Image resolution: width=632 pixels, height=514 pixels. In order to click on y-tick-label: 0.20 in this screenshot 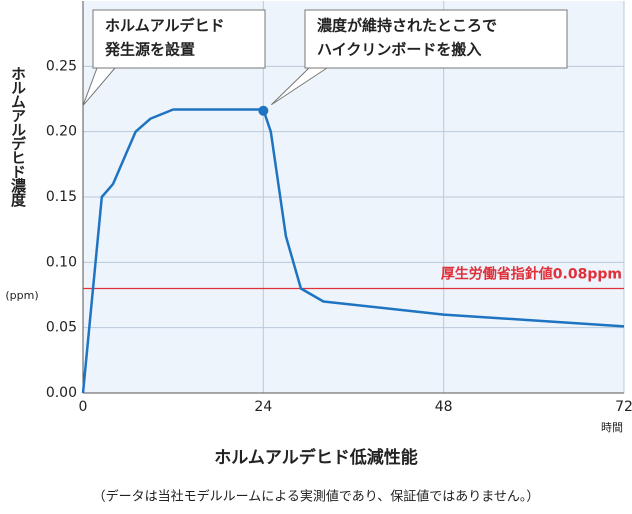, I will do `click(61, 132)`.